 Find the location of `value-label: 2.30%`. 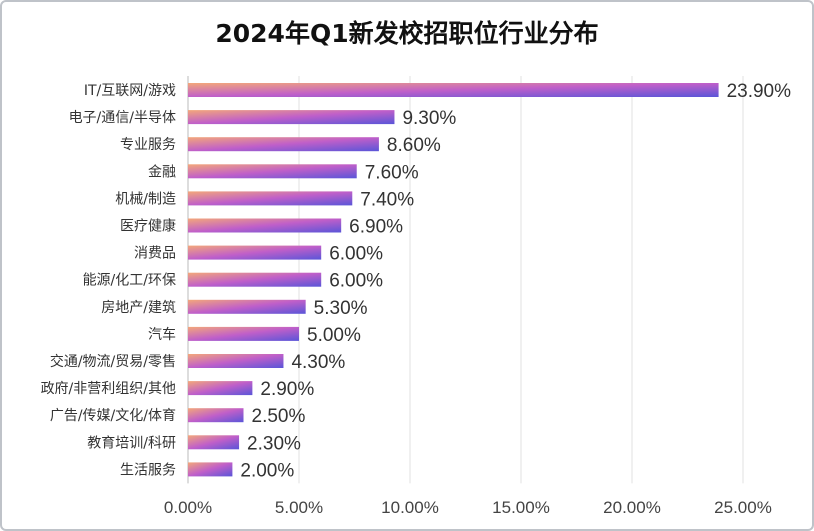

value-label: 2.30% is located at coordinates (274, 443).